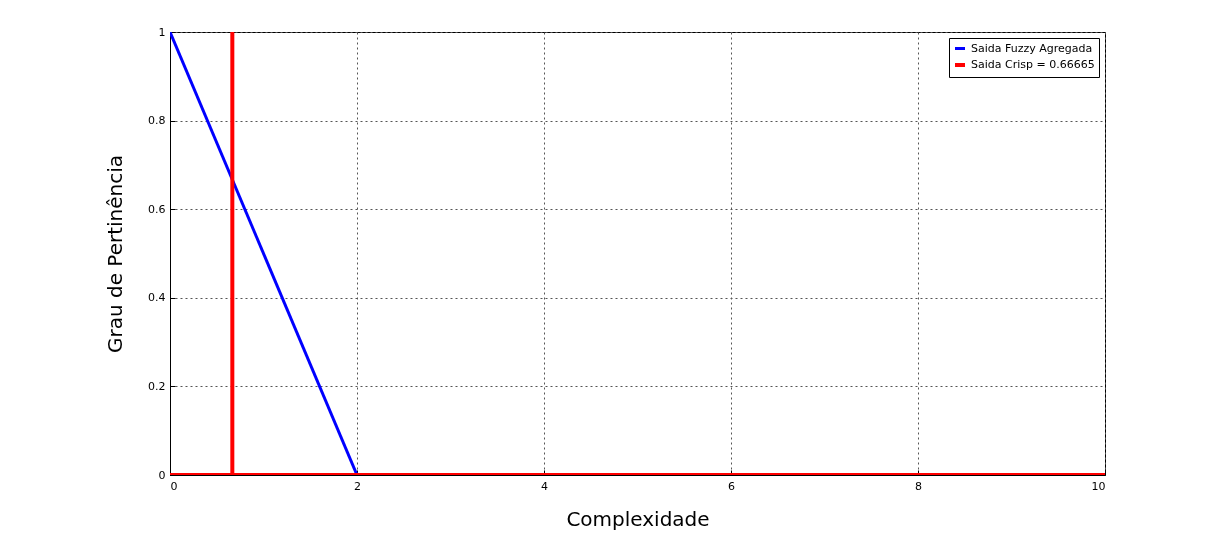 This screenshot has height=547, width=1210. Describe the element at coordinates (357, 486) in the screenshot. I see `x-tick-label: 2` at that location.